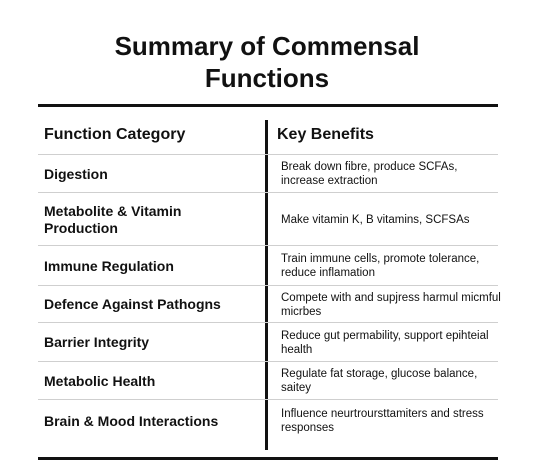 Image resolution: width=534 pixels, height=462 pixels. What do you see at coordinates (268, 458) in the screenshot?
I see `bottom-rule` at bounding box center [268, 458].